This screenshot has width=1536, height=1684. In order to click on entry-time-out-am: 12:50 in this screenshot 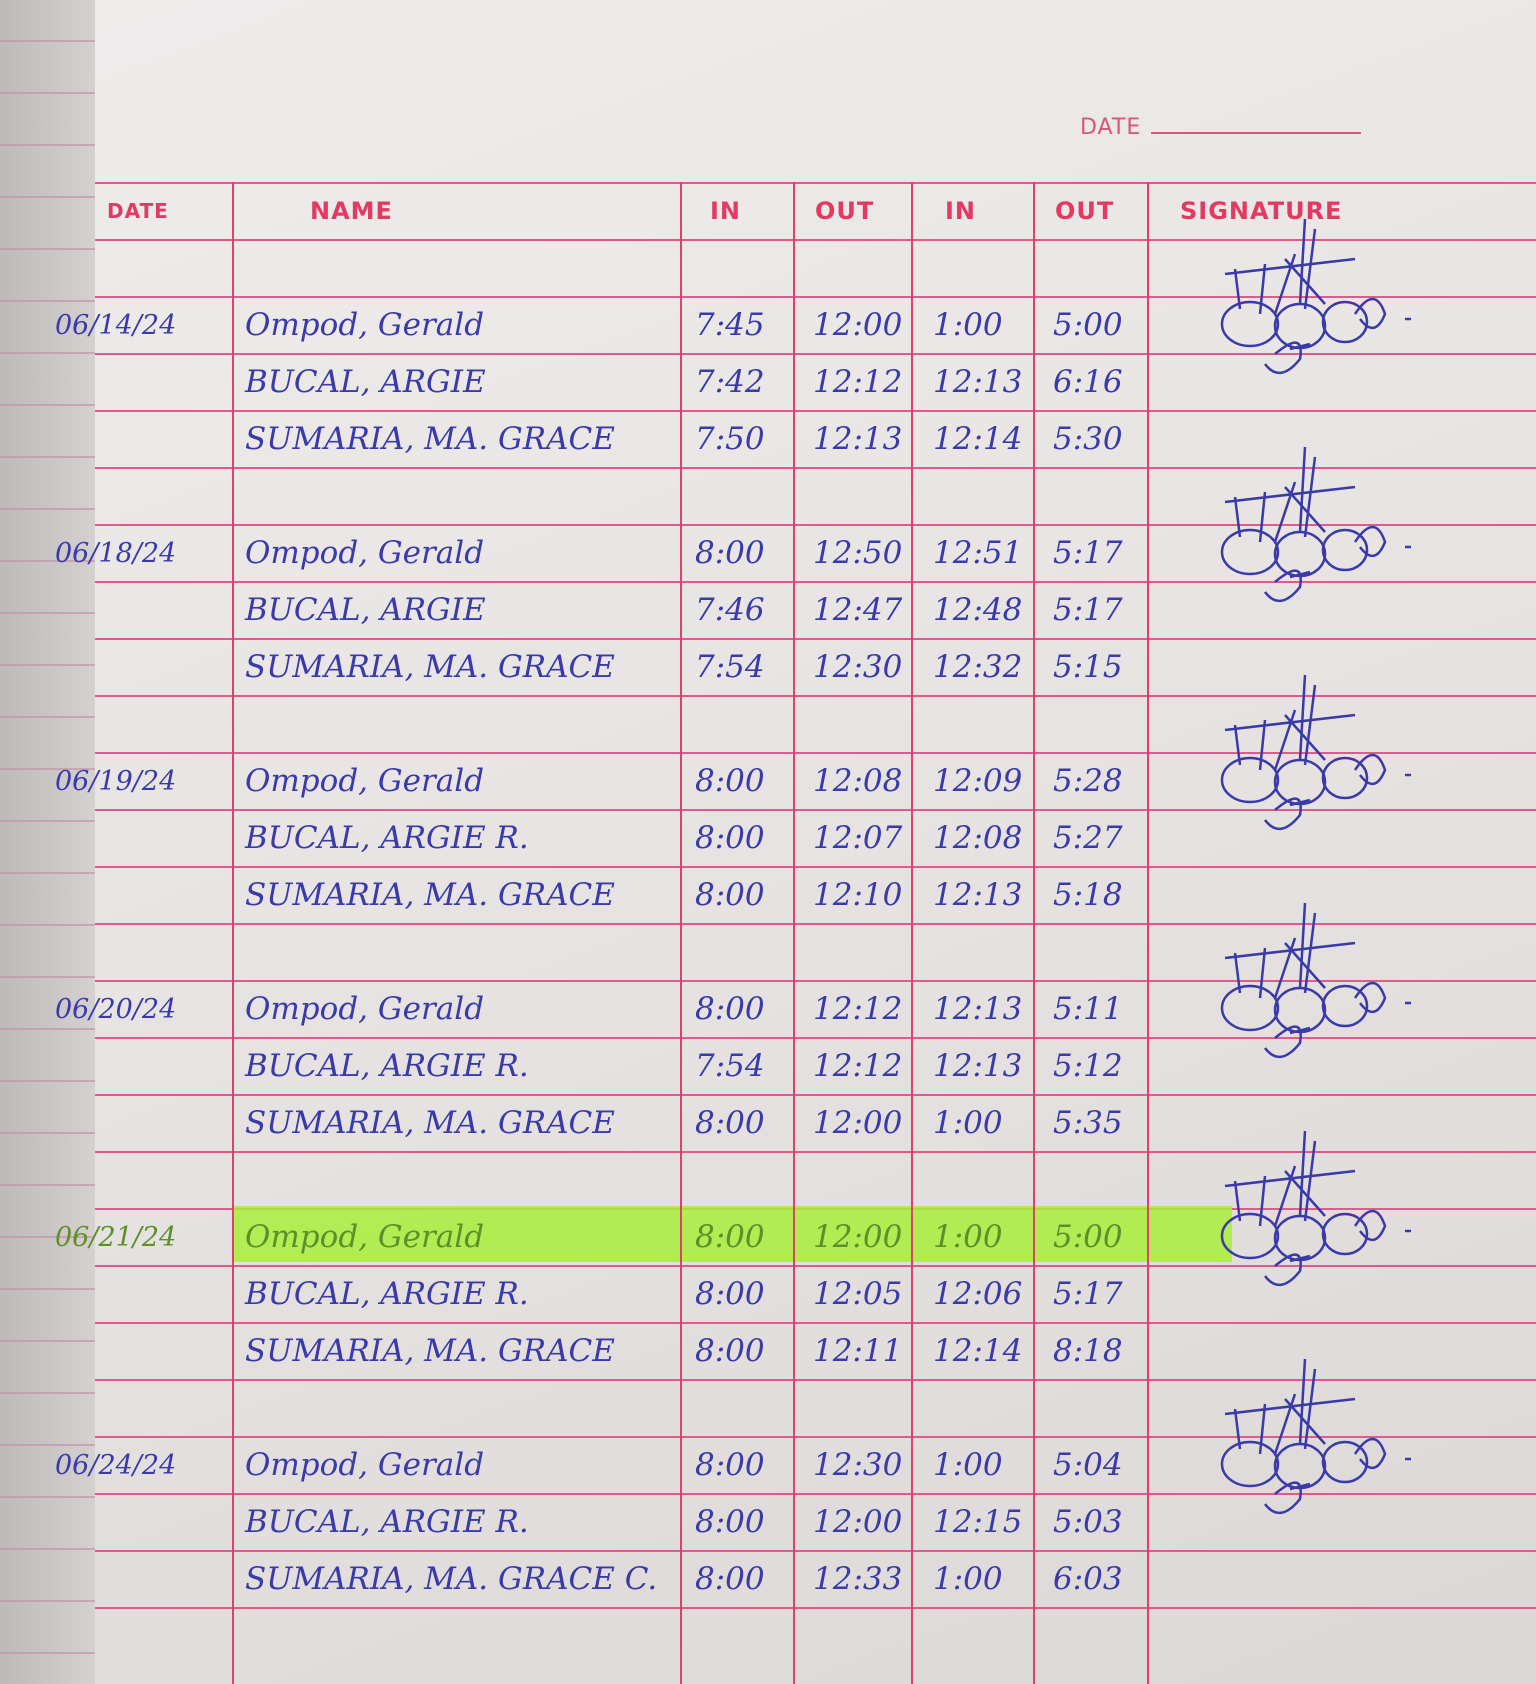, I will do `click(858, 553)`.